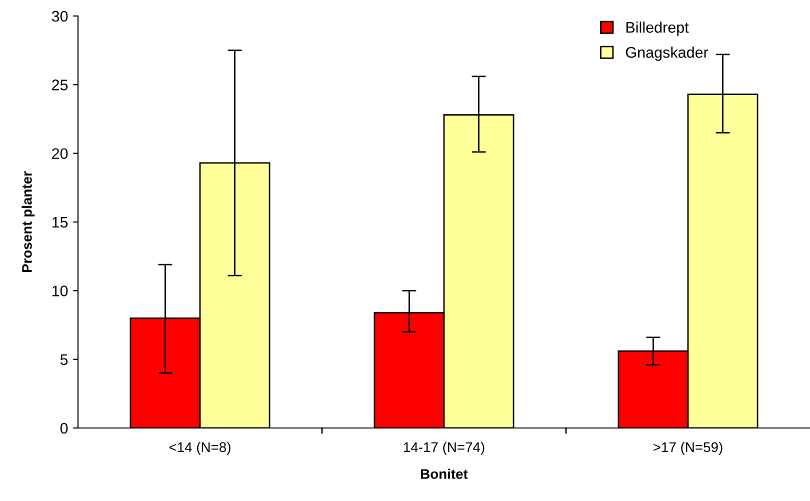  I want to click on y-tick-label: 0, so click(64, 428).